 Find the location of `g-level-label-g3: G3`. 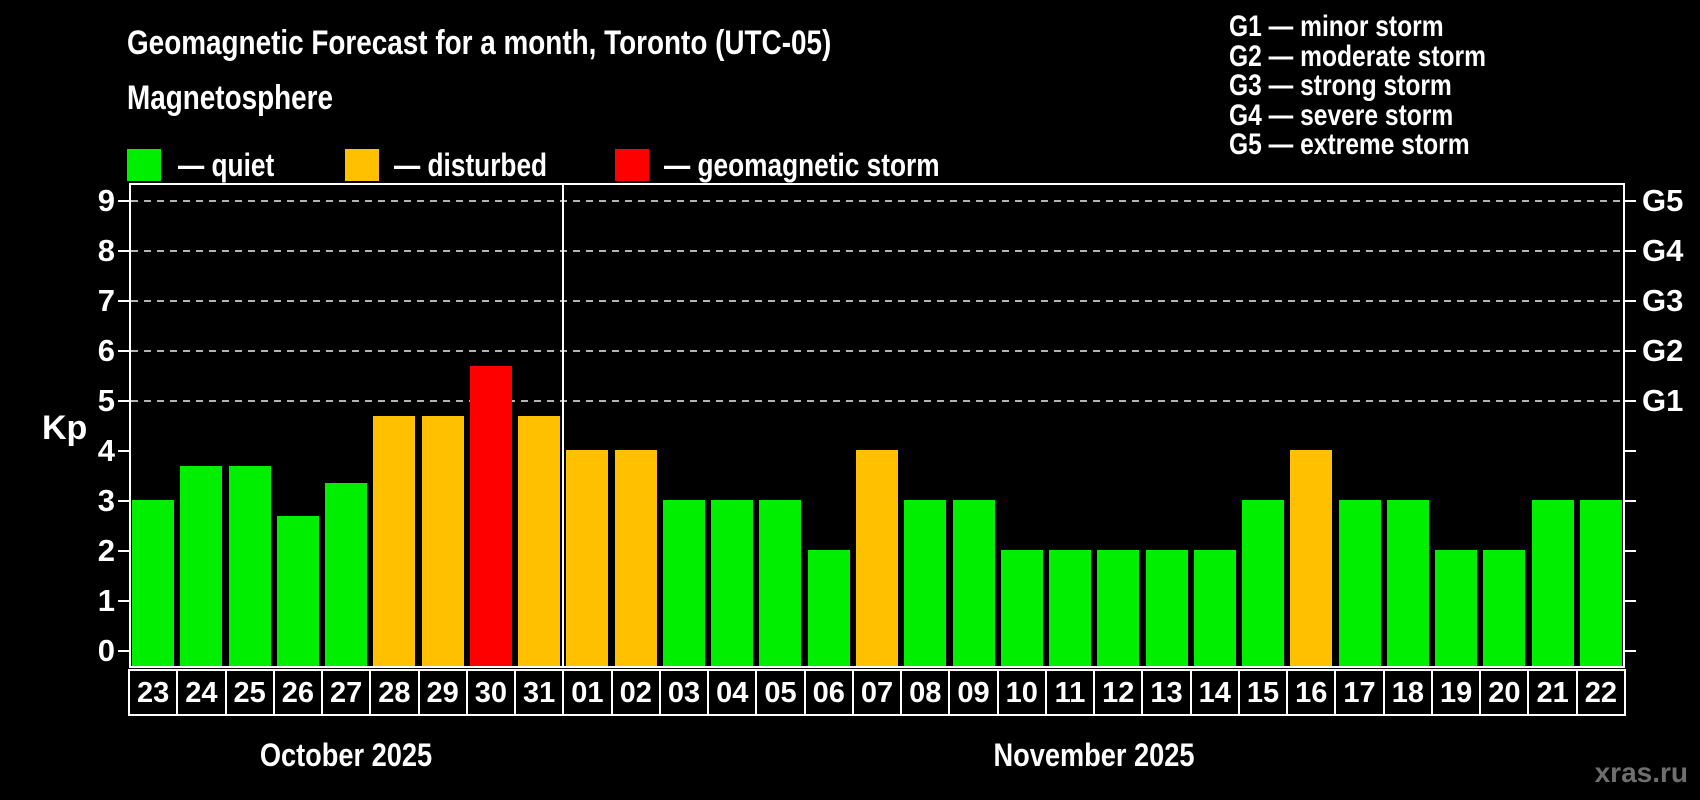

g-level-label-g3: G3 is located at coordinates (1663, 300).